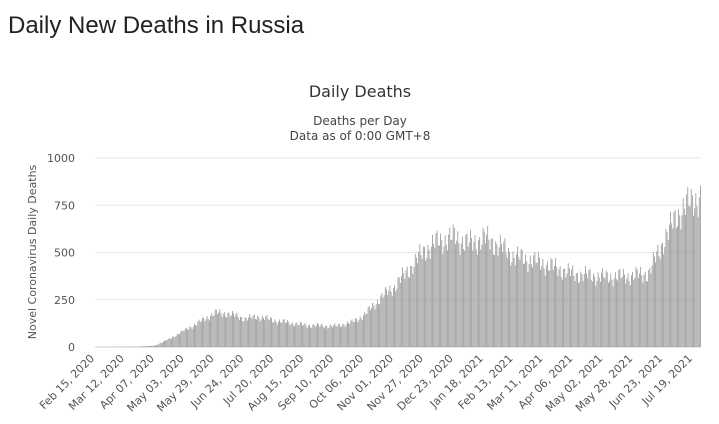 This screenshot has height=424, width=719. Describe the element at coordinates (360, 121) in the screenshot. I see `chart-subtitle-line-1: Deaths per Day` at that location.